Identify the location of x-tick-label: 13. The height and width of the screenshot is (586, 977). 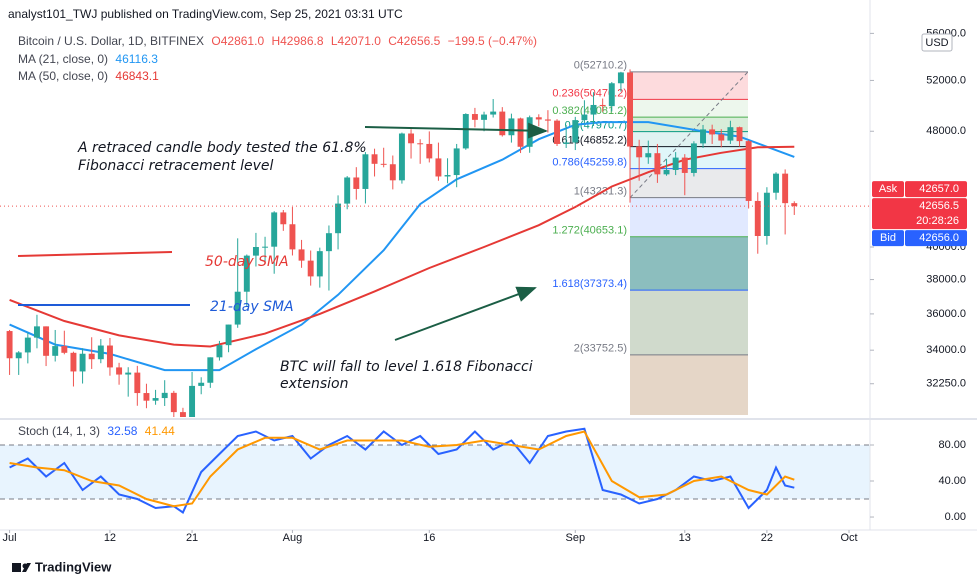
(685, 538).